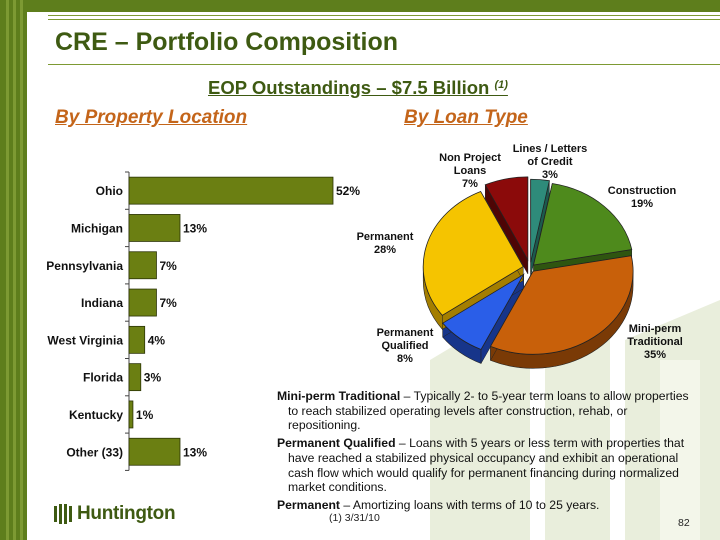 This screenshot has height=540, width=720. Describe the element at coordinates (336, 443) in the screenshot. I see `definition-term: Permanent Qualified` at that location.